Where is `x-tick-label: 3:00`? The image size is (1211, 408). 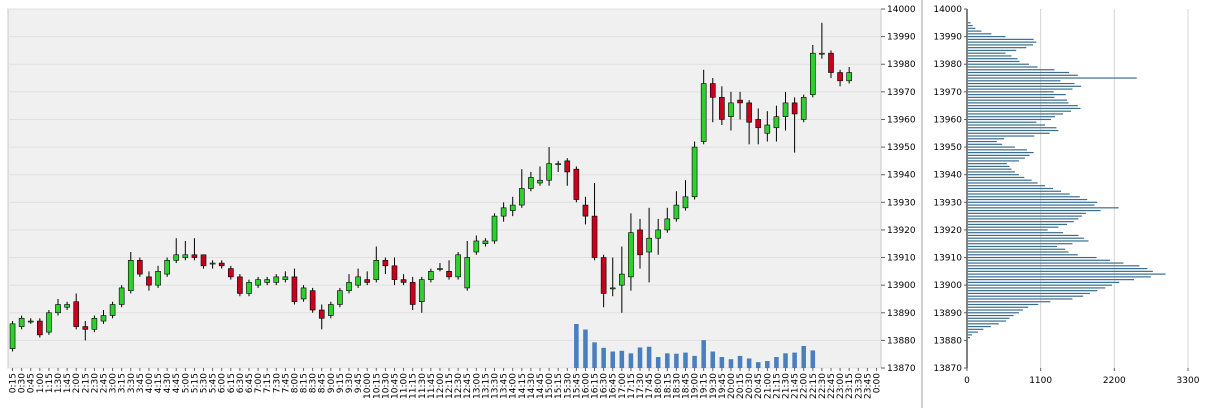
x-tick-label: 3:00 is located at coordinates (114, 383).